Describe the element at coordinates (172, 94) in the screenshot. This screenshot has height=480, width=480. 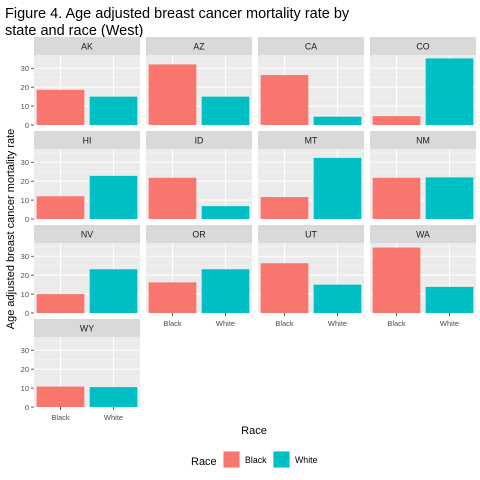
I see `bar-az-black` at that location.